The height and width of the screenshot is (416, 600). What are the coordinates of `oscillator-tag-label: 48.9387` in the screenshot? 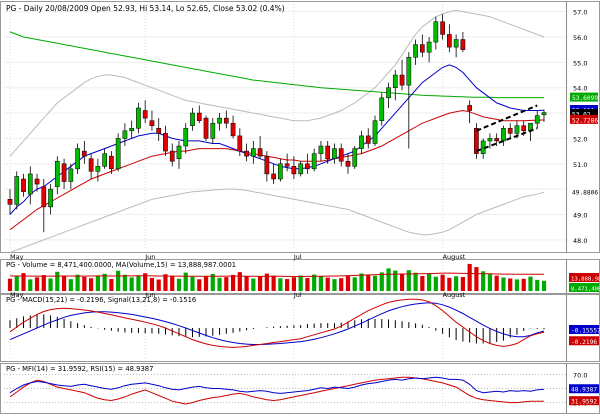 It's located at (584, 390).